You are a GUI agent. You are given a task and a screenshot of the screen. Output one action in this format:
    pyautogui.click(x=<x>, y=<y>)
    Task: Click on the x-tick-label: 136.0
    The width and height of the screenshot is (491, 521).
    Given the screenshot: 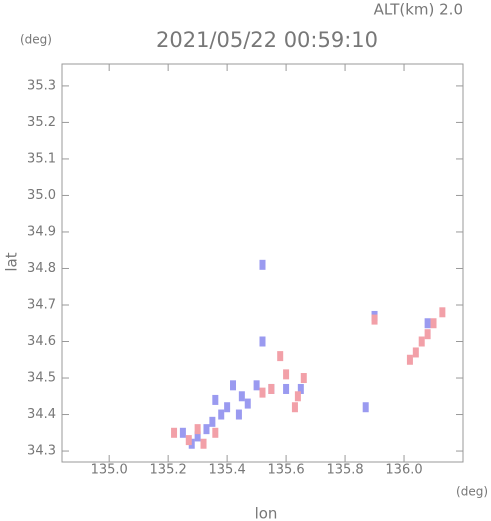 What is the action you would take?
    pyautogui.click(x=403, y=470)
    